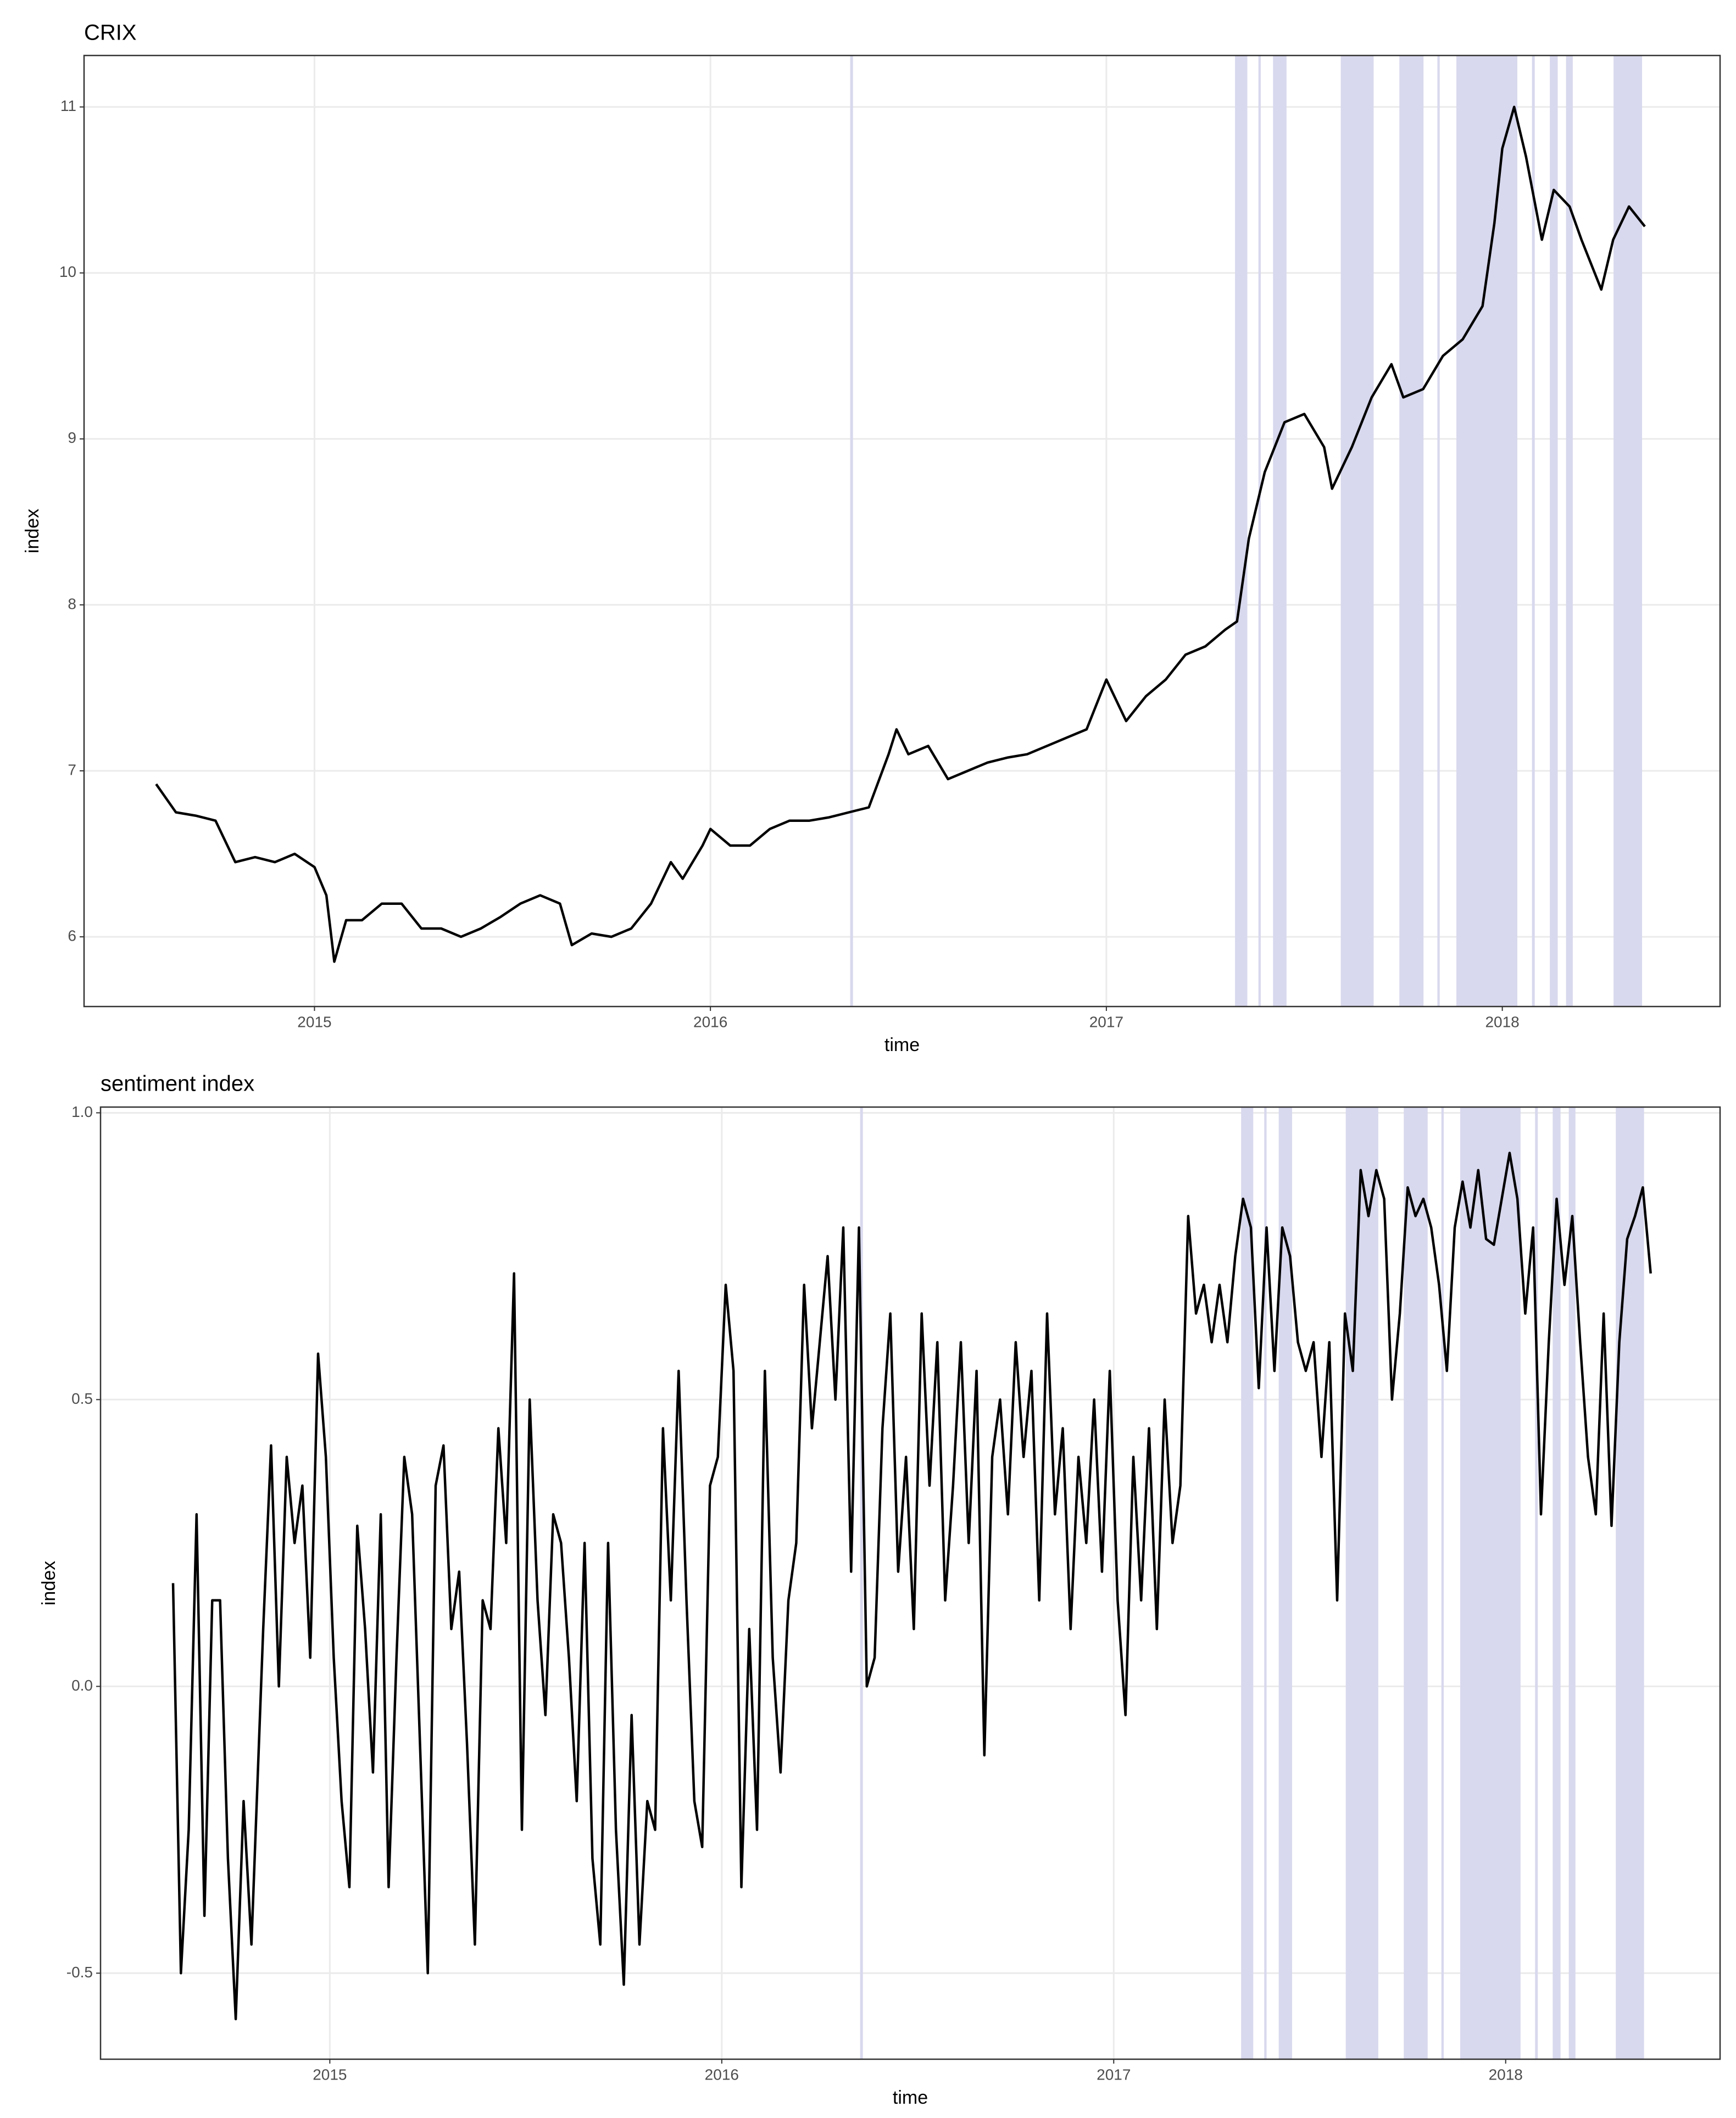 The width and height of the screenshot is (1736, 2118). What do you see at coordinates (177, 1084) in the screenshot?
I see `chart-title: sentiment index` at bounding box center [177, 1084].